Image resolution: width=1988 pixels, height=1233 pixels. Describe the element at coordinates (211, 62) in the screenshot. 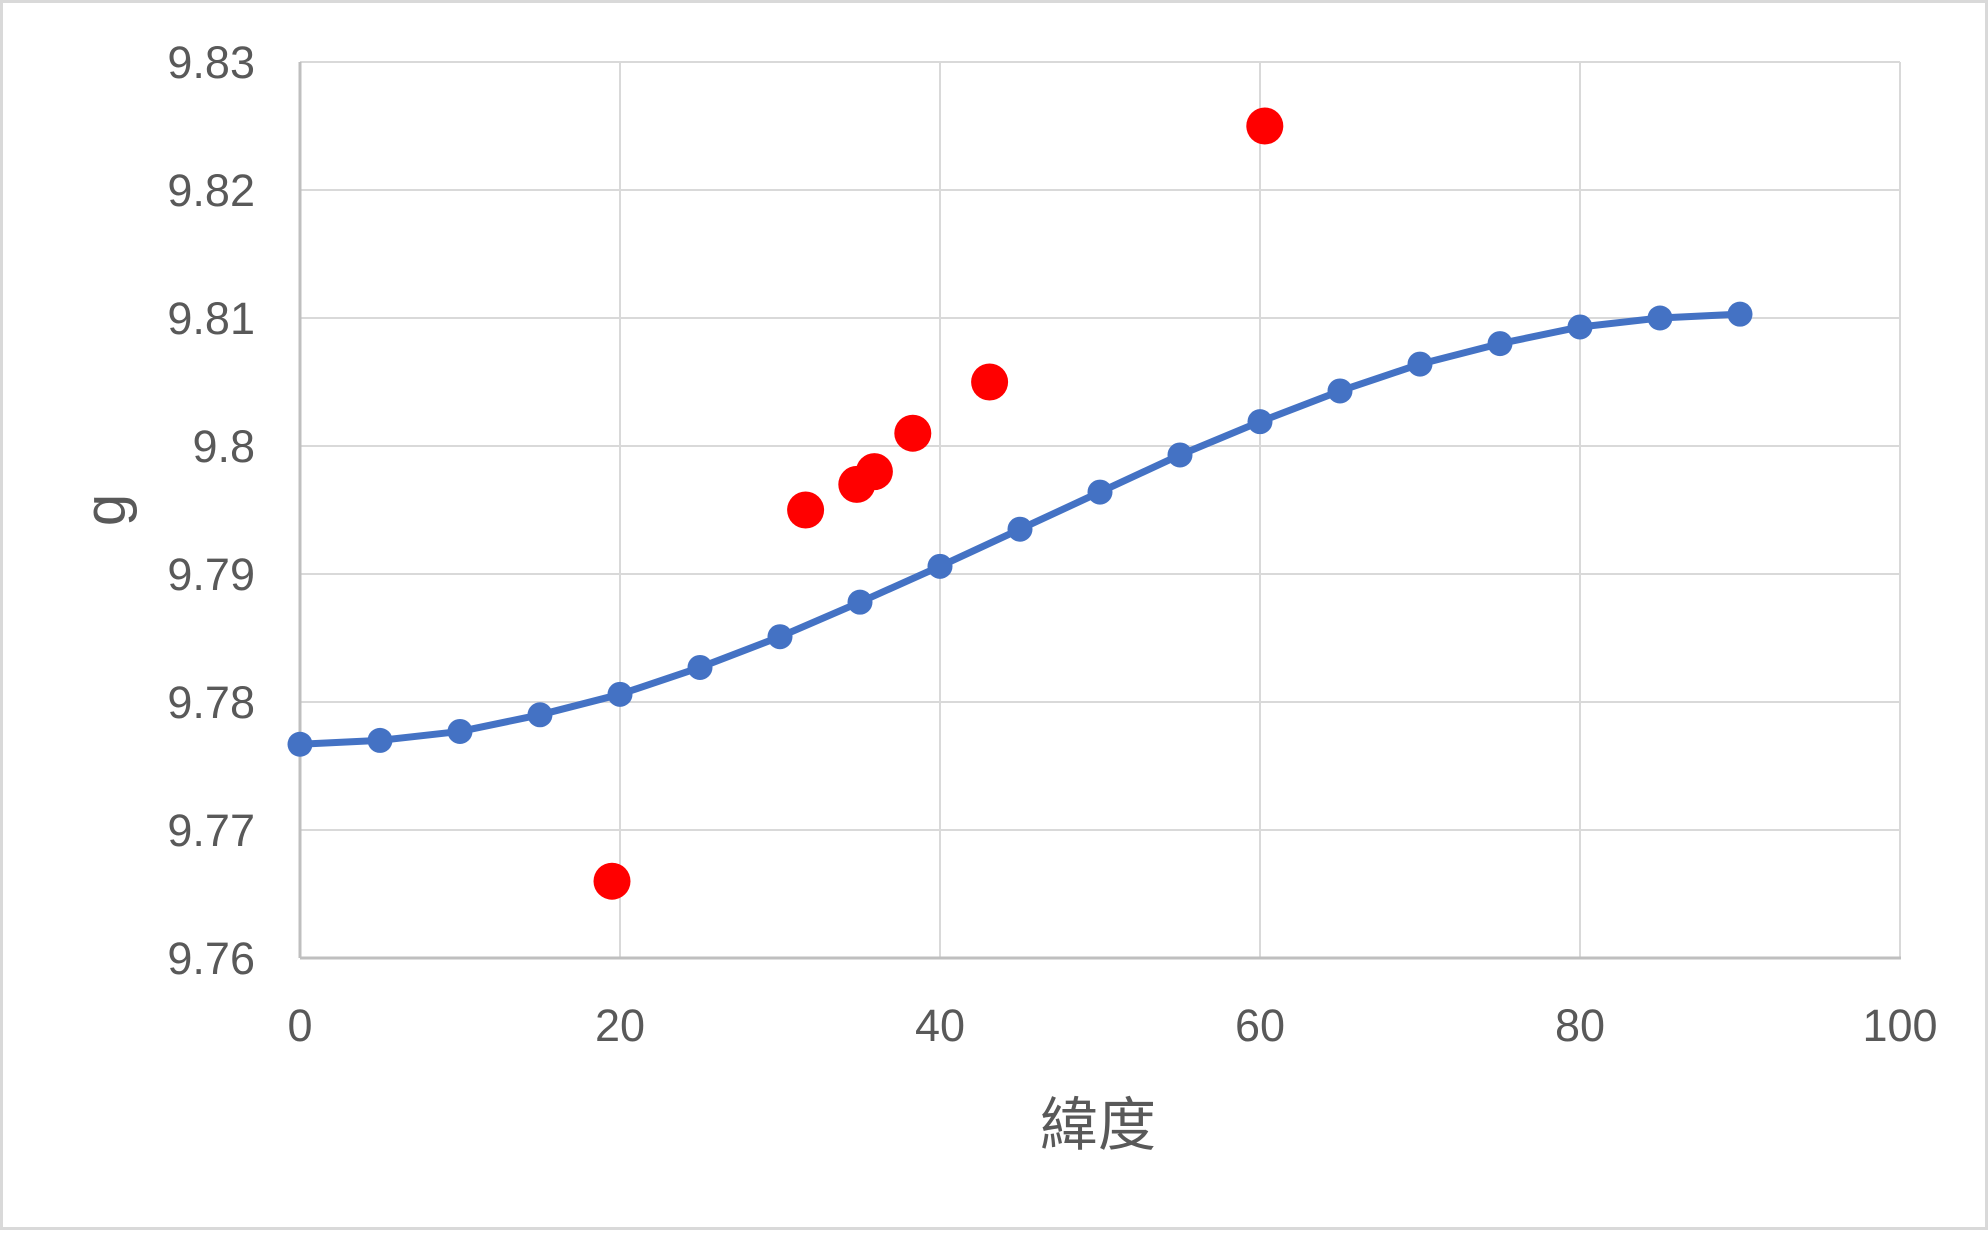

I see `y-tick-label: 9.83` at that location.